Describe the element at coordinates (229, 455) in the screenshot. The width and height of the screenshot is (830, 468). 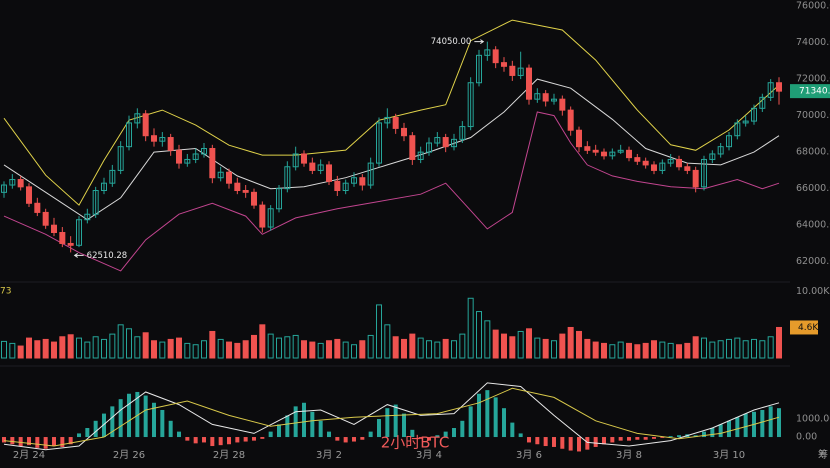
I see `x-tick-label: 2月 28` at that location.